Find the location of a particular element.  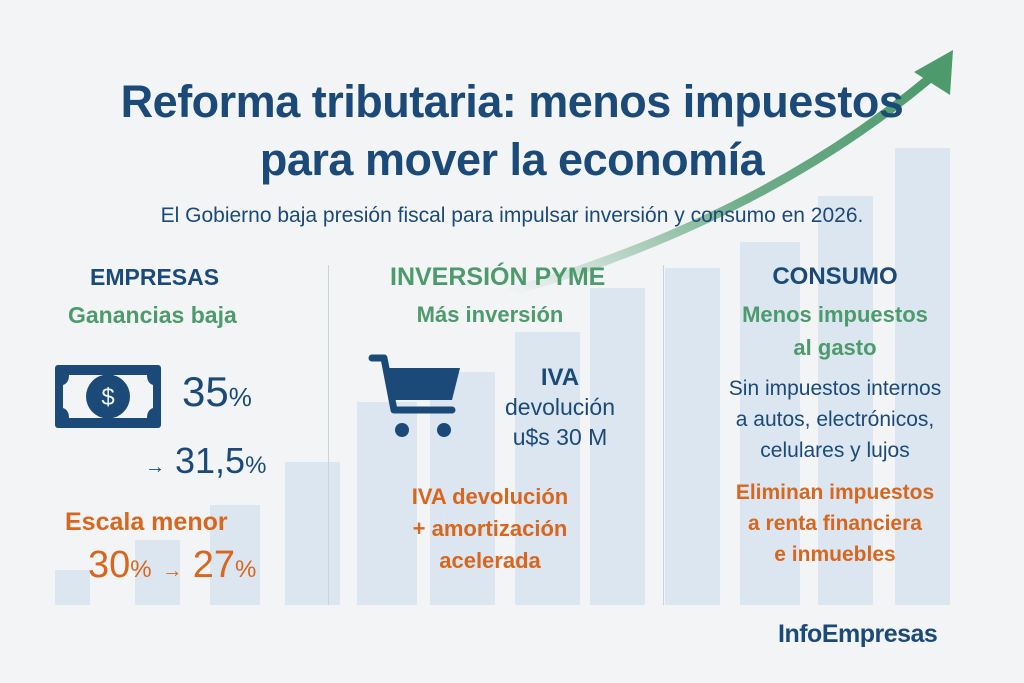

scale-change: 30% → 27% is located at coordinates (172, 565).